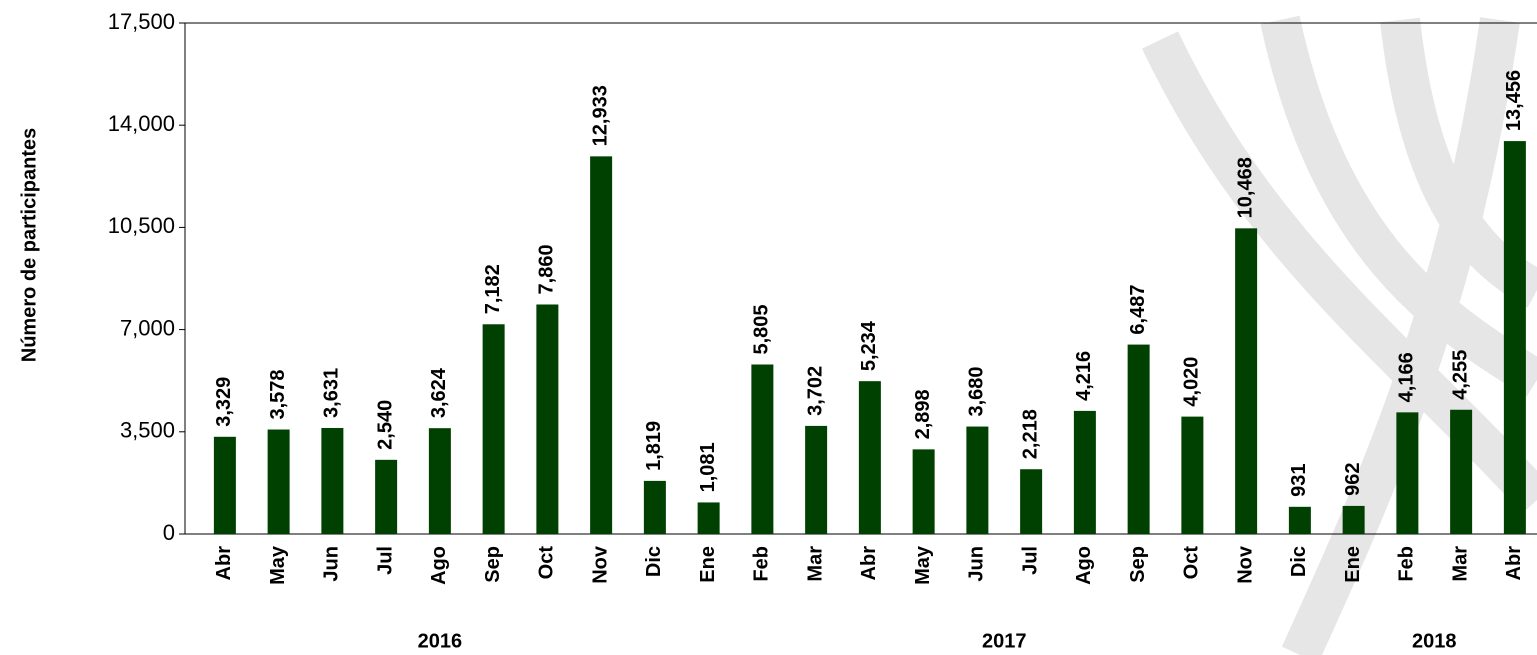 This screenshot has width=1537, height=655. What do you see at coordinates (141, 21) in the screenshot?
I see `y-tick-label: 17,500` at bounding box center [141, 21].